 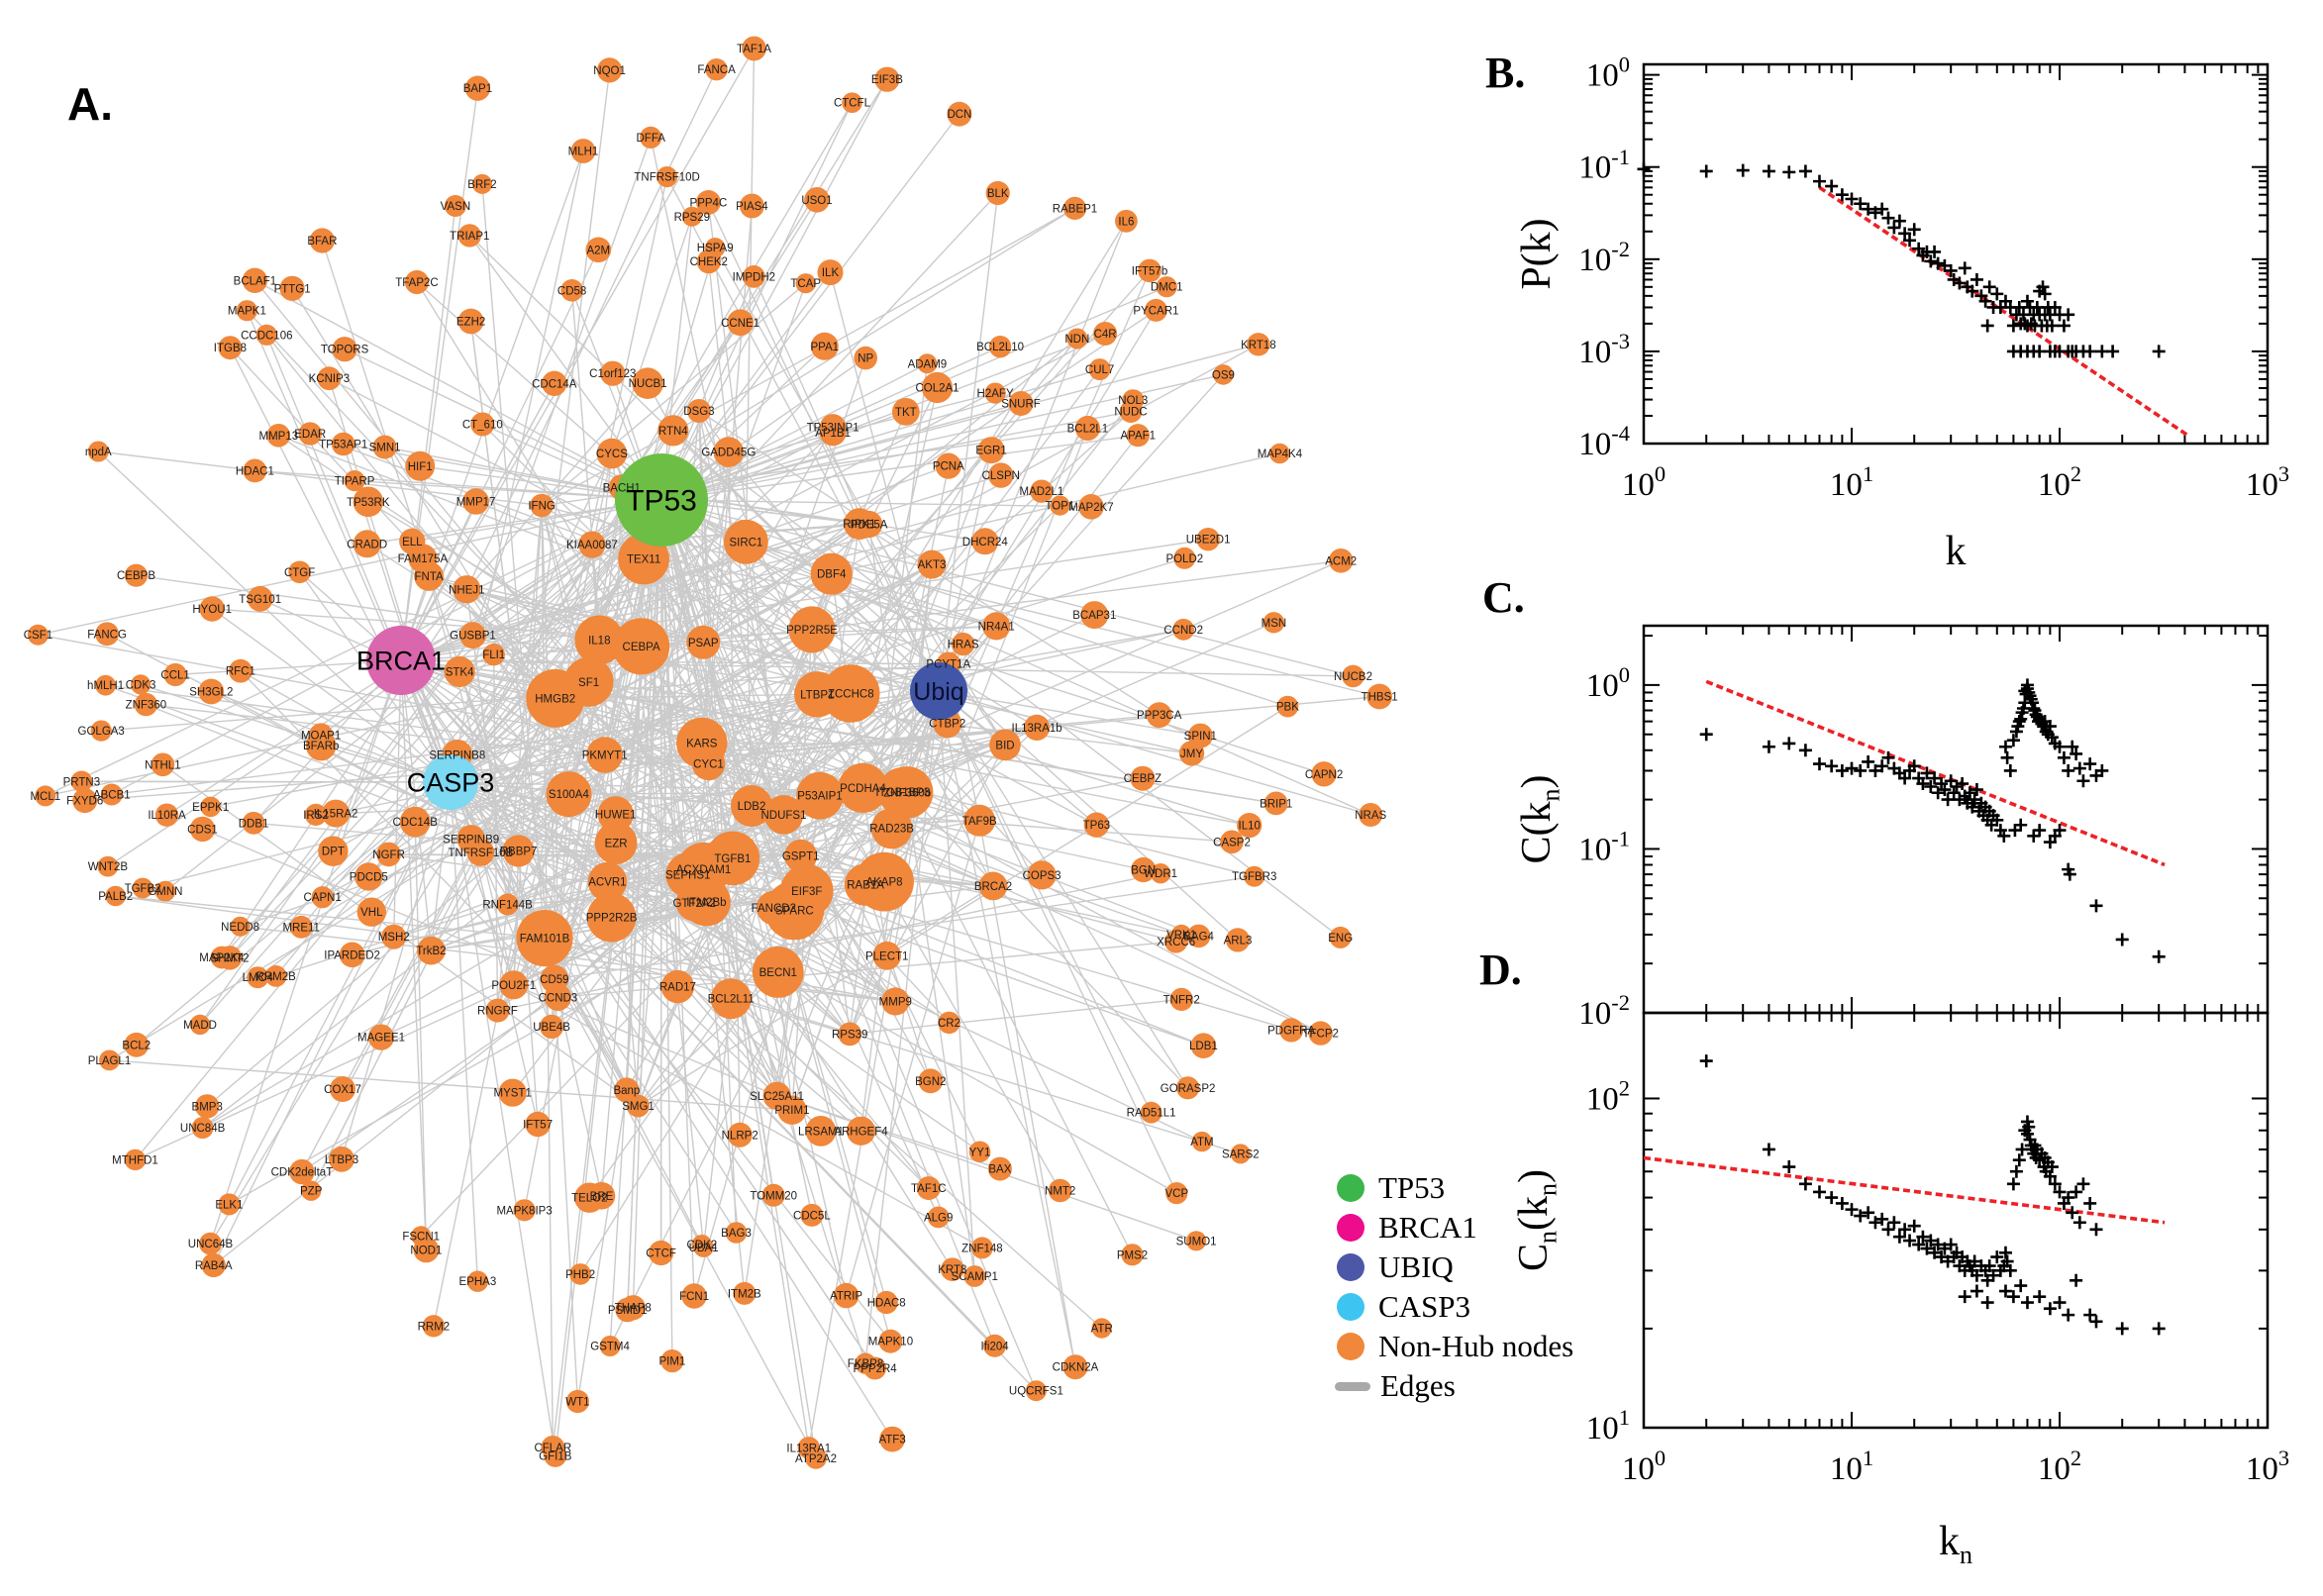 What do you see at coordinates (519, 852) in the screenshot?
I see `node-label: RBBP7` at bounding box center [519, 852].